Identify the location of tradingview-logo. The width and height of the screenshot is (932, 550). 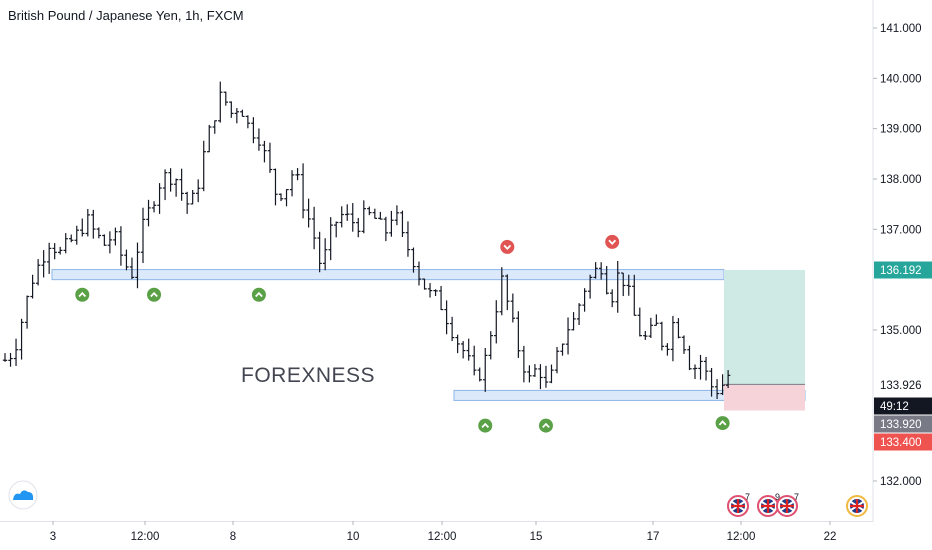
(23, 495).